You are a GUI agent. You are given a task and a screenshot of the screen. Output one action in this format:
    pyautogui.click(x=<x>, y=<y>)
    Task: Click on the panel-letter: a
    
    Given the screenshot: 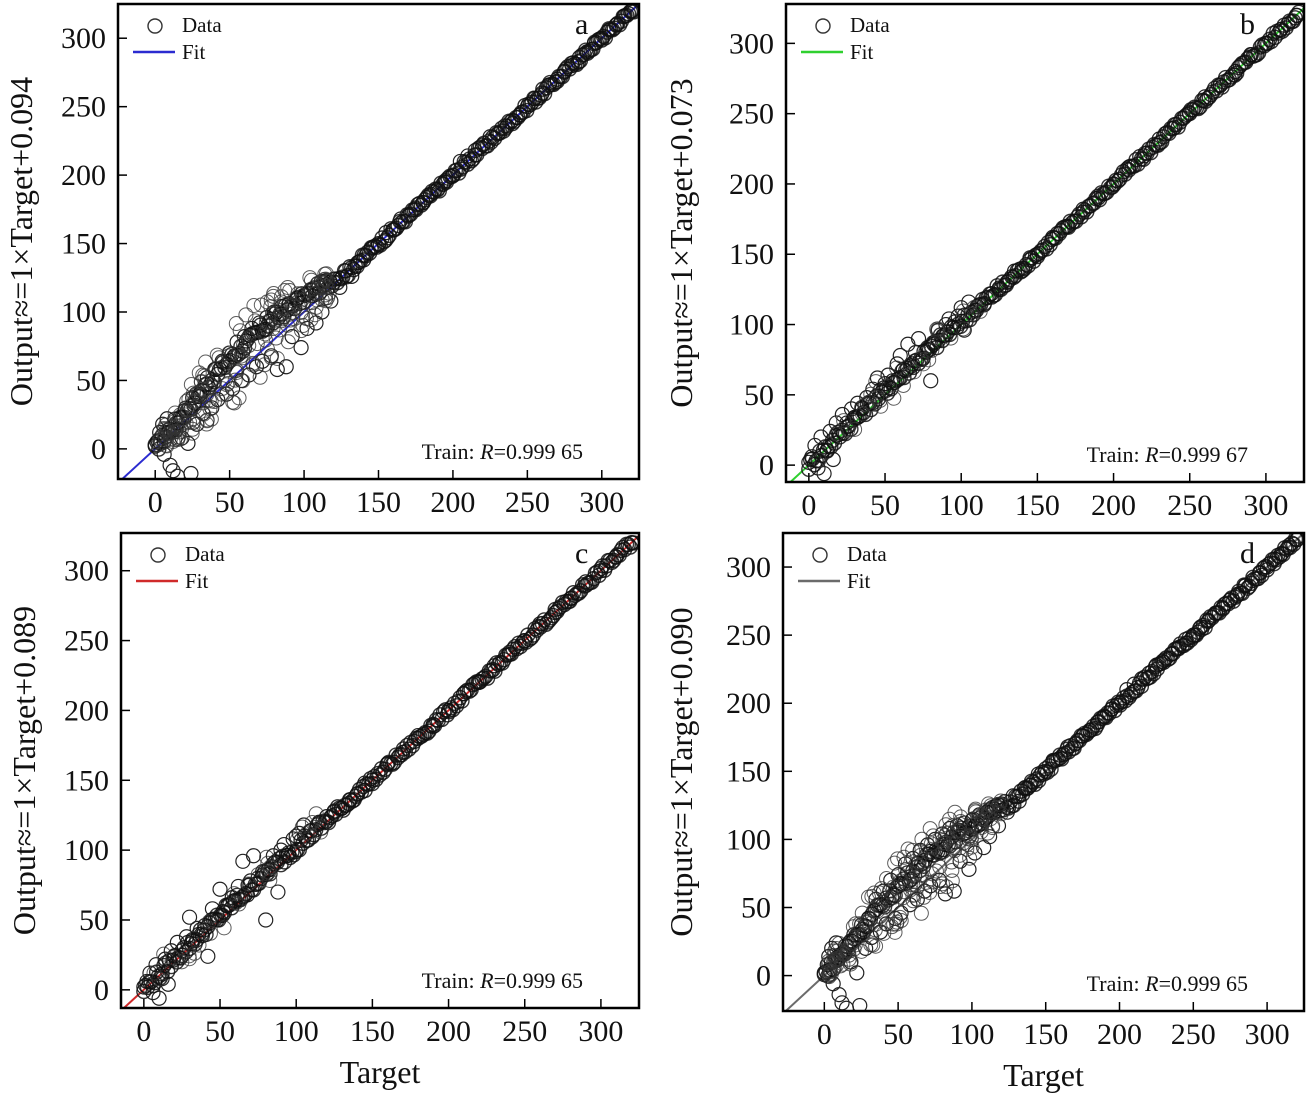 What is the action you would take?
    pyautogui.click(x=581, y=24)
    